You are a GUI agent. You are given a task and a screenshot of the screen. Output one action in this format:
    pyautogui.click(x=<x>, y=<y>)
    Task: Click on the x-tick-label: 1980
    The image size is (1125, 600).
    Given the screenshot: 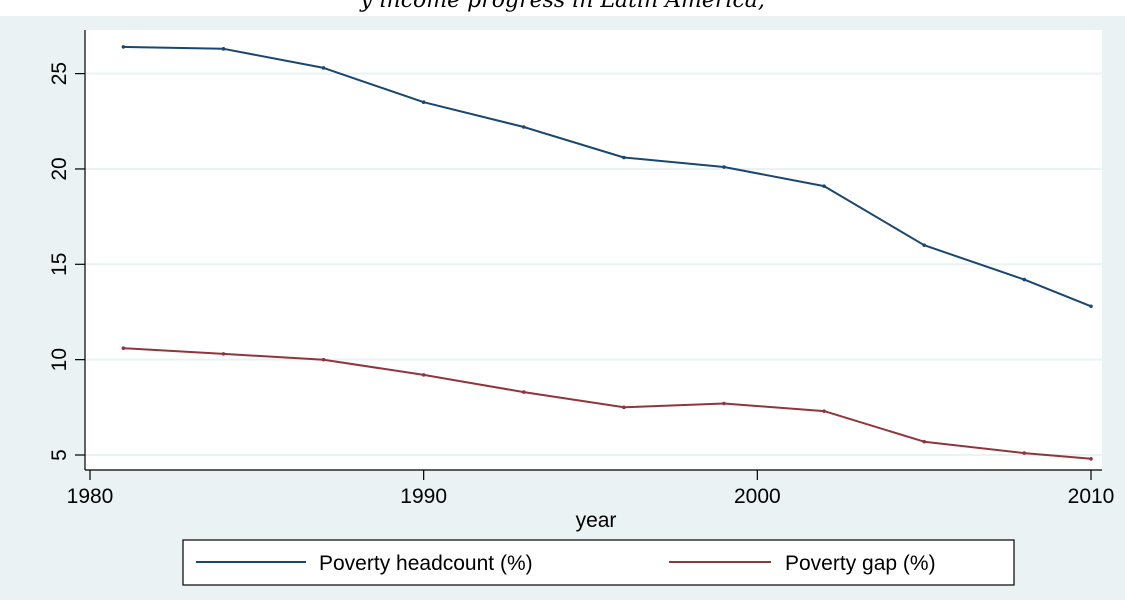 What is the action you would take?
    pyautogui.click(x=90, y=496)
    